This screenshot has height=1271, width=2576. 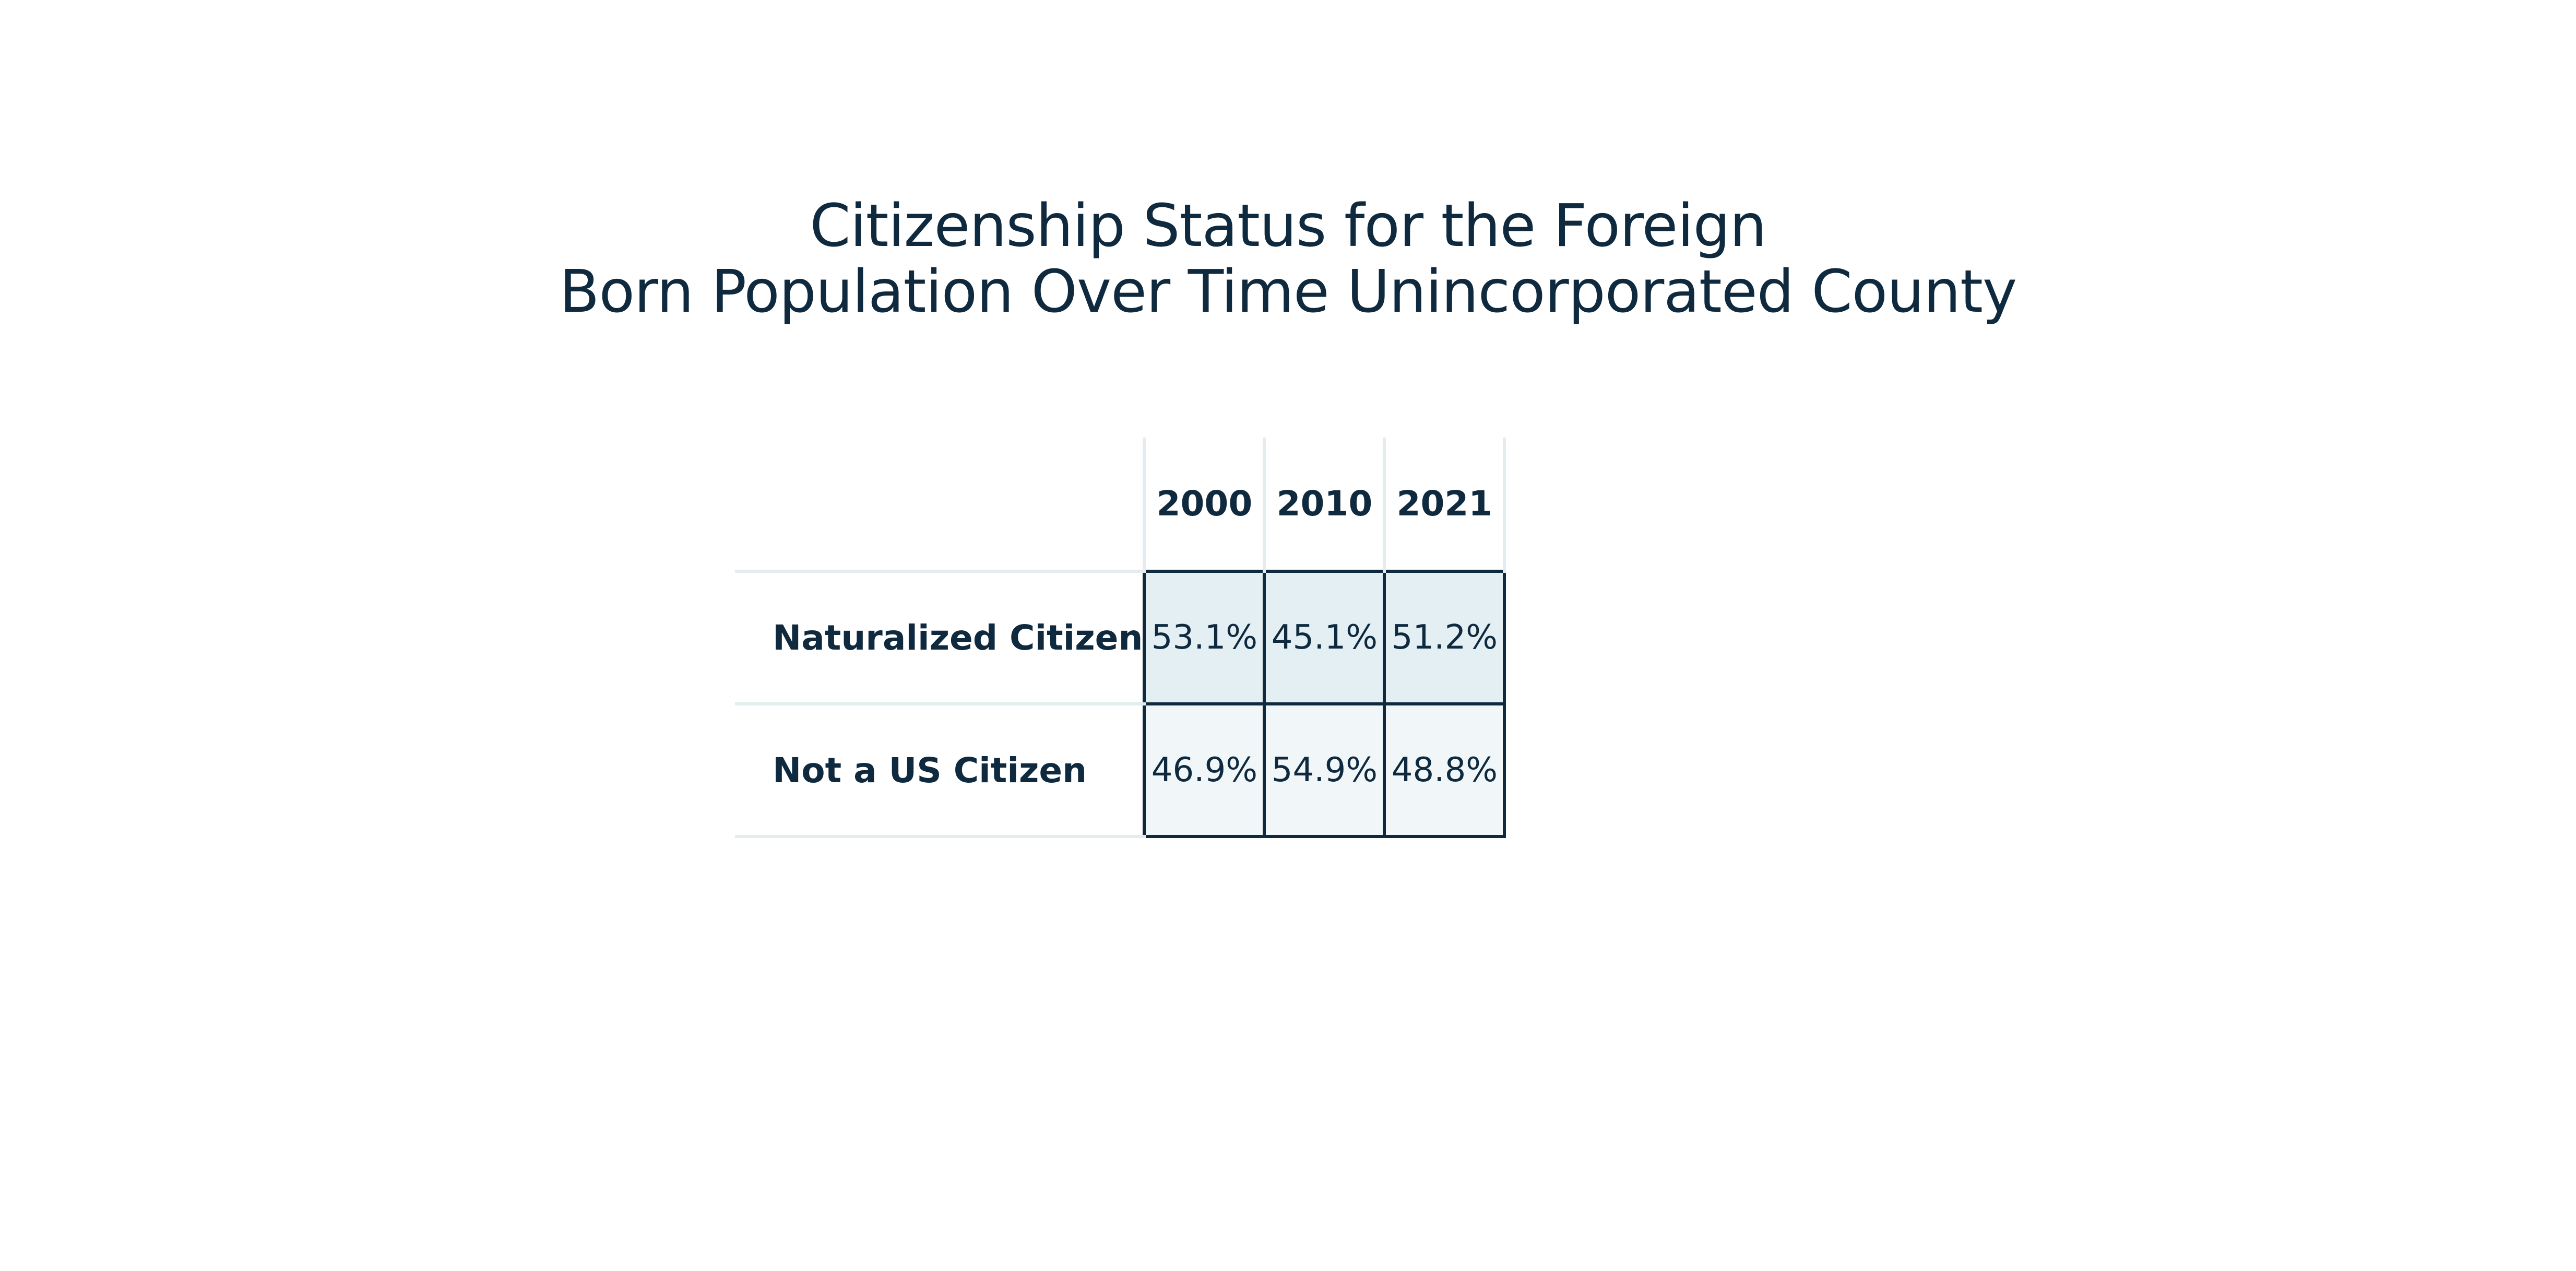 What do you see at coordinates (1204, 504) in the screenshot?
I see `column-header-2000: 2000` at bounding box center [1204, 504].